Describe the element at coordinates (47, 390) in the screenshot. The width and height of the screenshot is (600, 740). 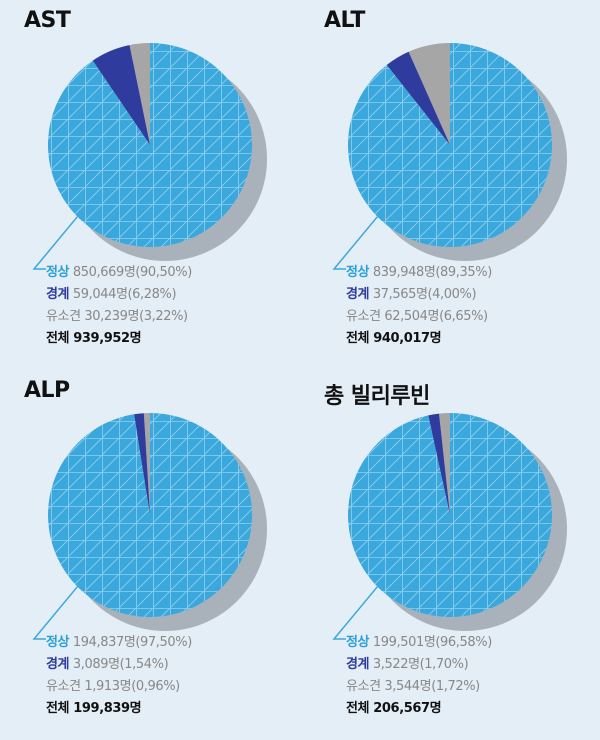
I see `chart-title: ALP` at that location.